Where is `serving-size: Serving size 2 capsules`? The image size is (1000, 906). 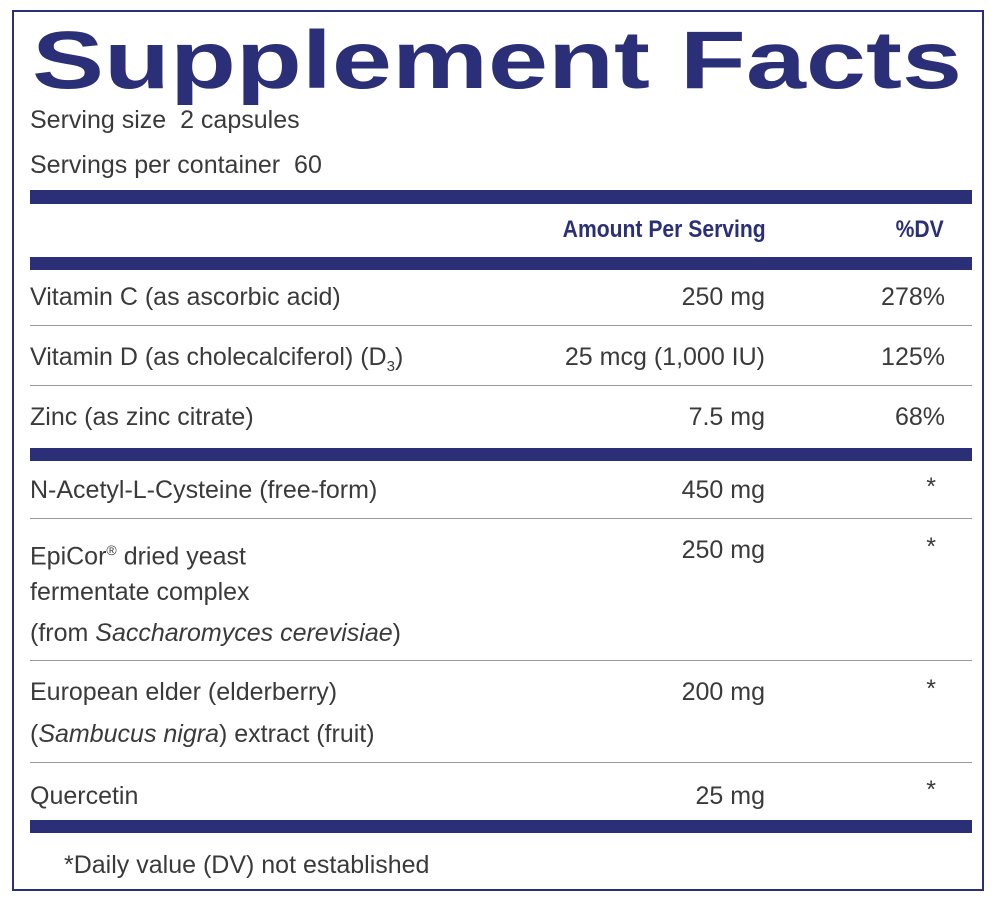
serving-size: Serving size 2 capsules is located at coordinates (165, 120).